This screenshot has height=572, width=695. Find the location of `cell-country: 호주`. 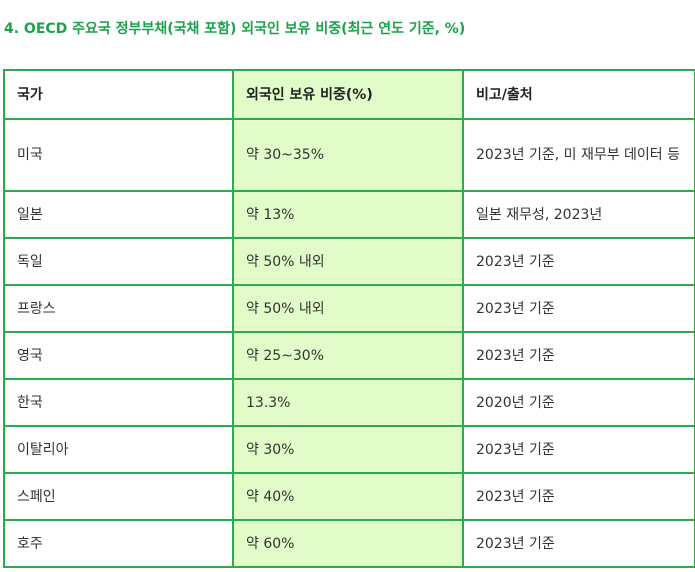

cell-country: 호주 is located at coordinates (118, 543).